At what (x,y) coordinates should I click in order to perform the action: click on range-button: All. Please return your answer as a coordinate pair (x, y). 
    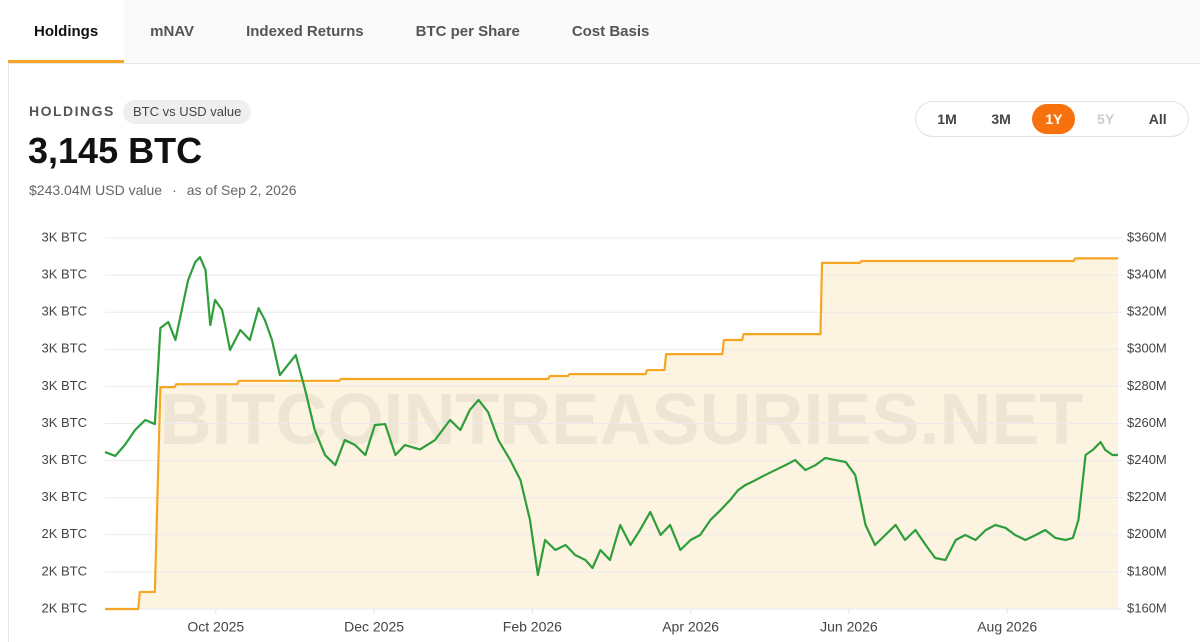
    Looking at the image, I should click on (1157, 119).